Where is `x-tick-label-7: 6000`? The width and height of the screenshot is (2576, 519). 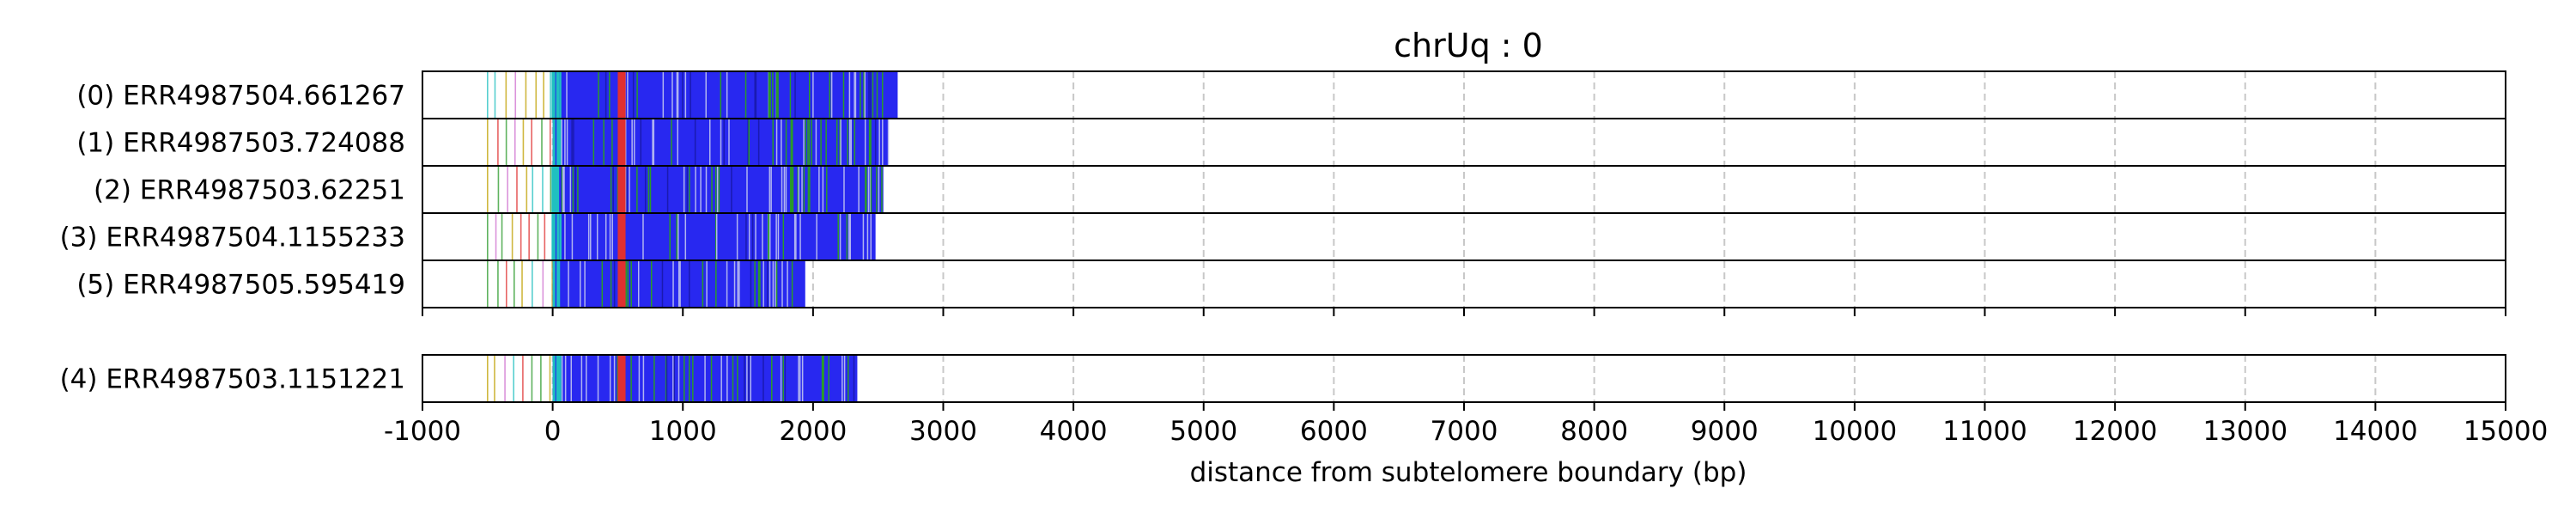
x-tick-label-7: 6000 is located at coordinates (1334, 431).